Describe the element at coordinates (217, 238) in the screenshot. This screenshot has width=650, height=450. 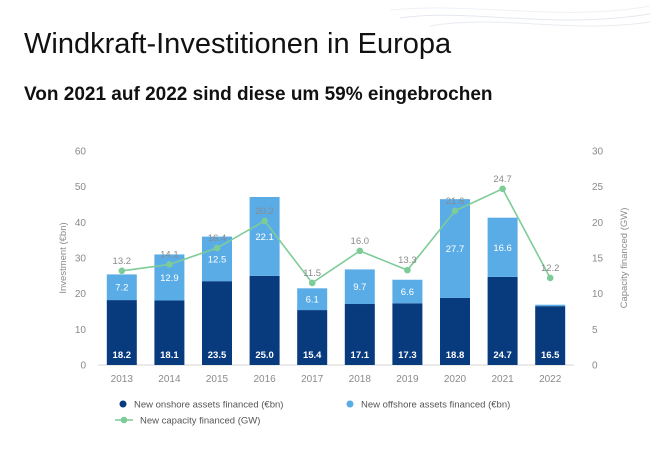
I see `capacity-point-label: 16.4` at that location.